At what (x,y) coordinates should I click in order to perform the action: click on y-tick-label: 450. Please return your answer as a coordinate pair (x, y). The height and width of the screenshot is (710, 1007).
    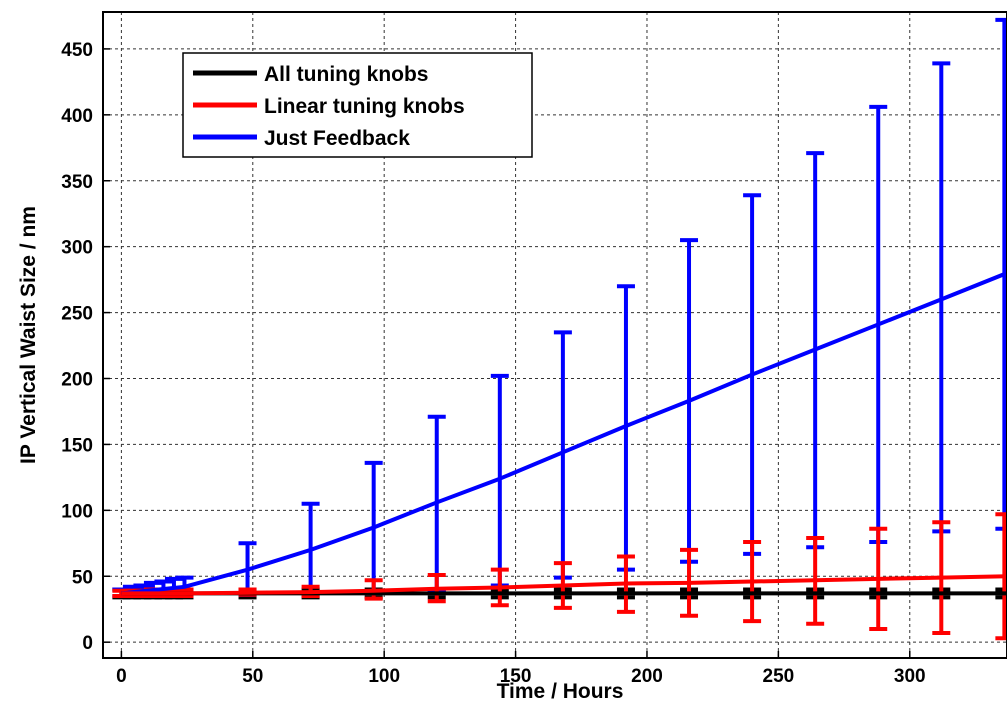
    Looking at the image, I should click on (77, 50).